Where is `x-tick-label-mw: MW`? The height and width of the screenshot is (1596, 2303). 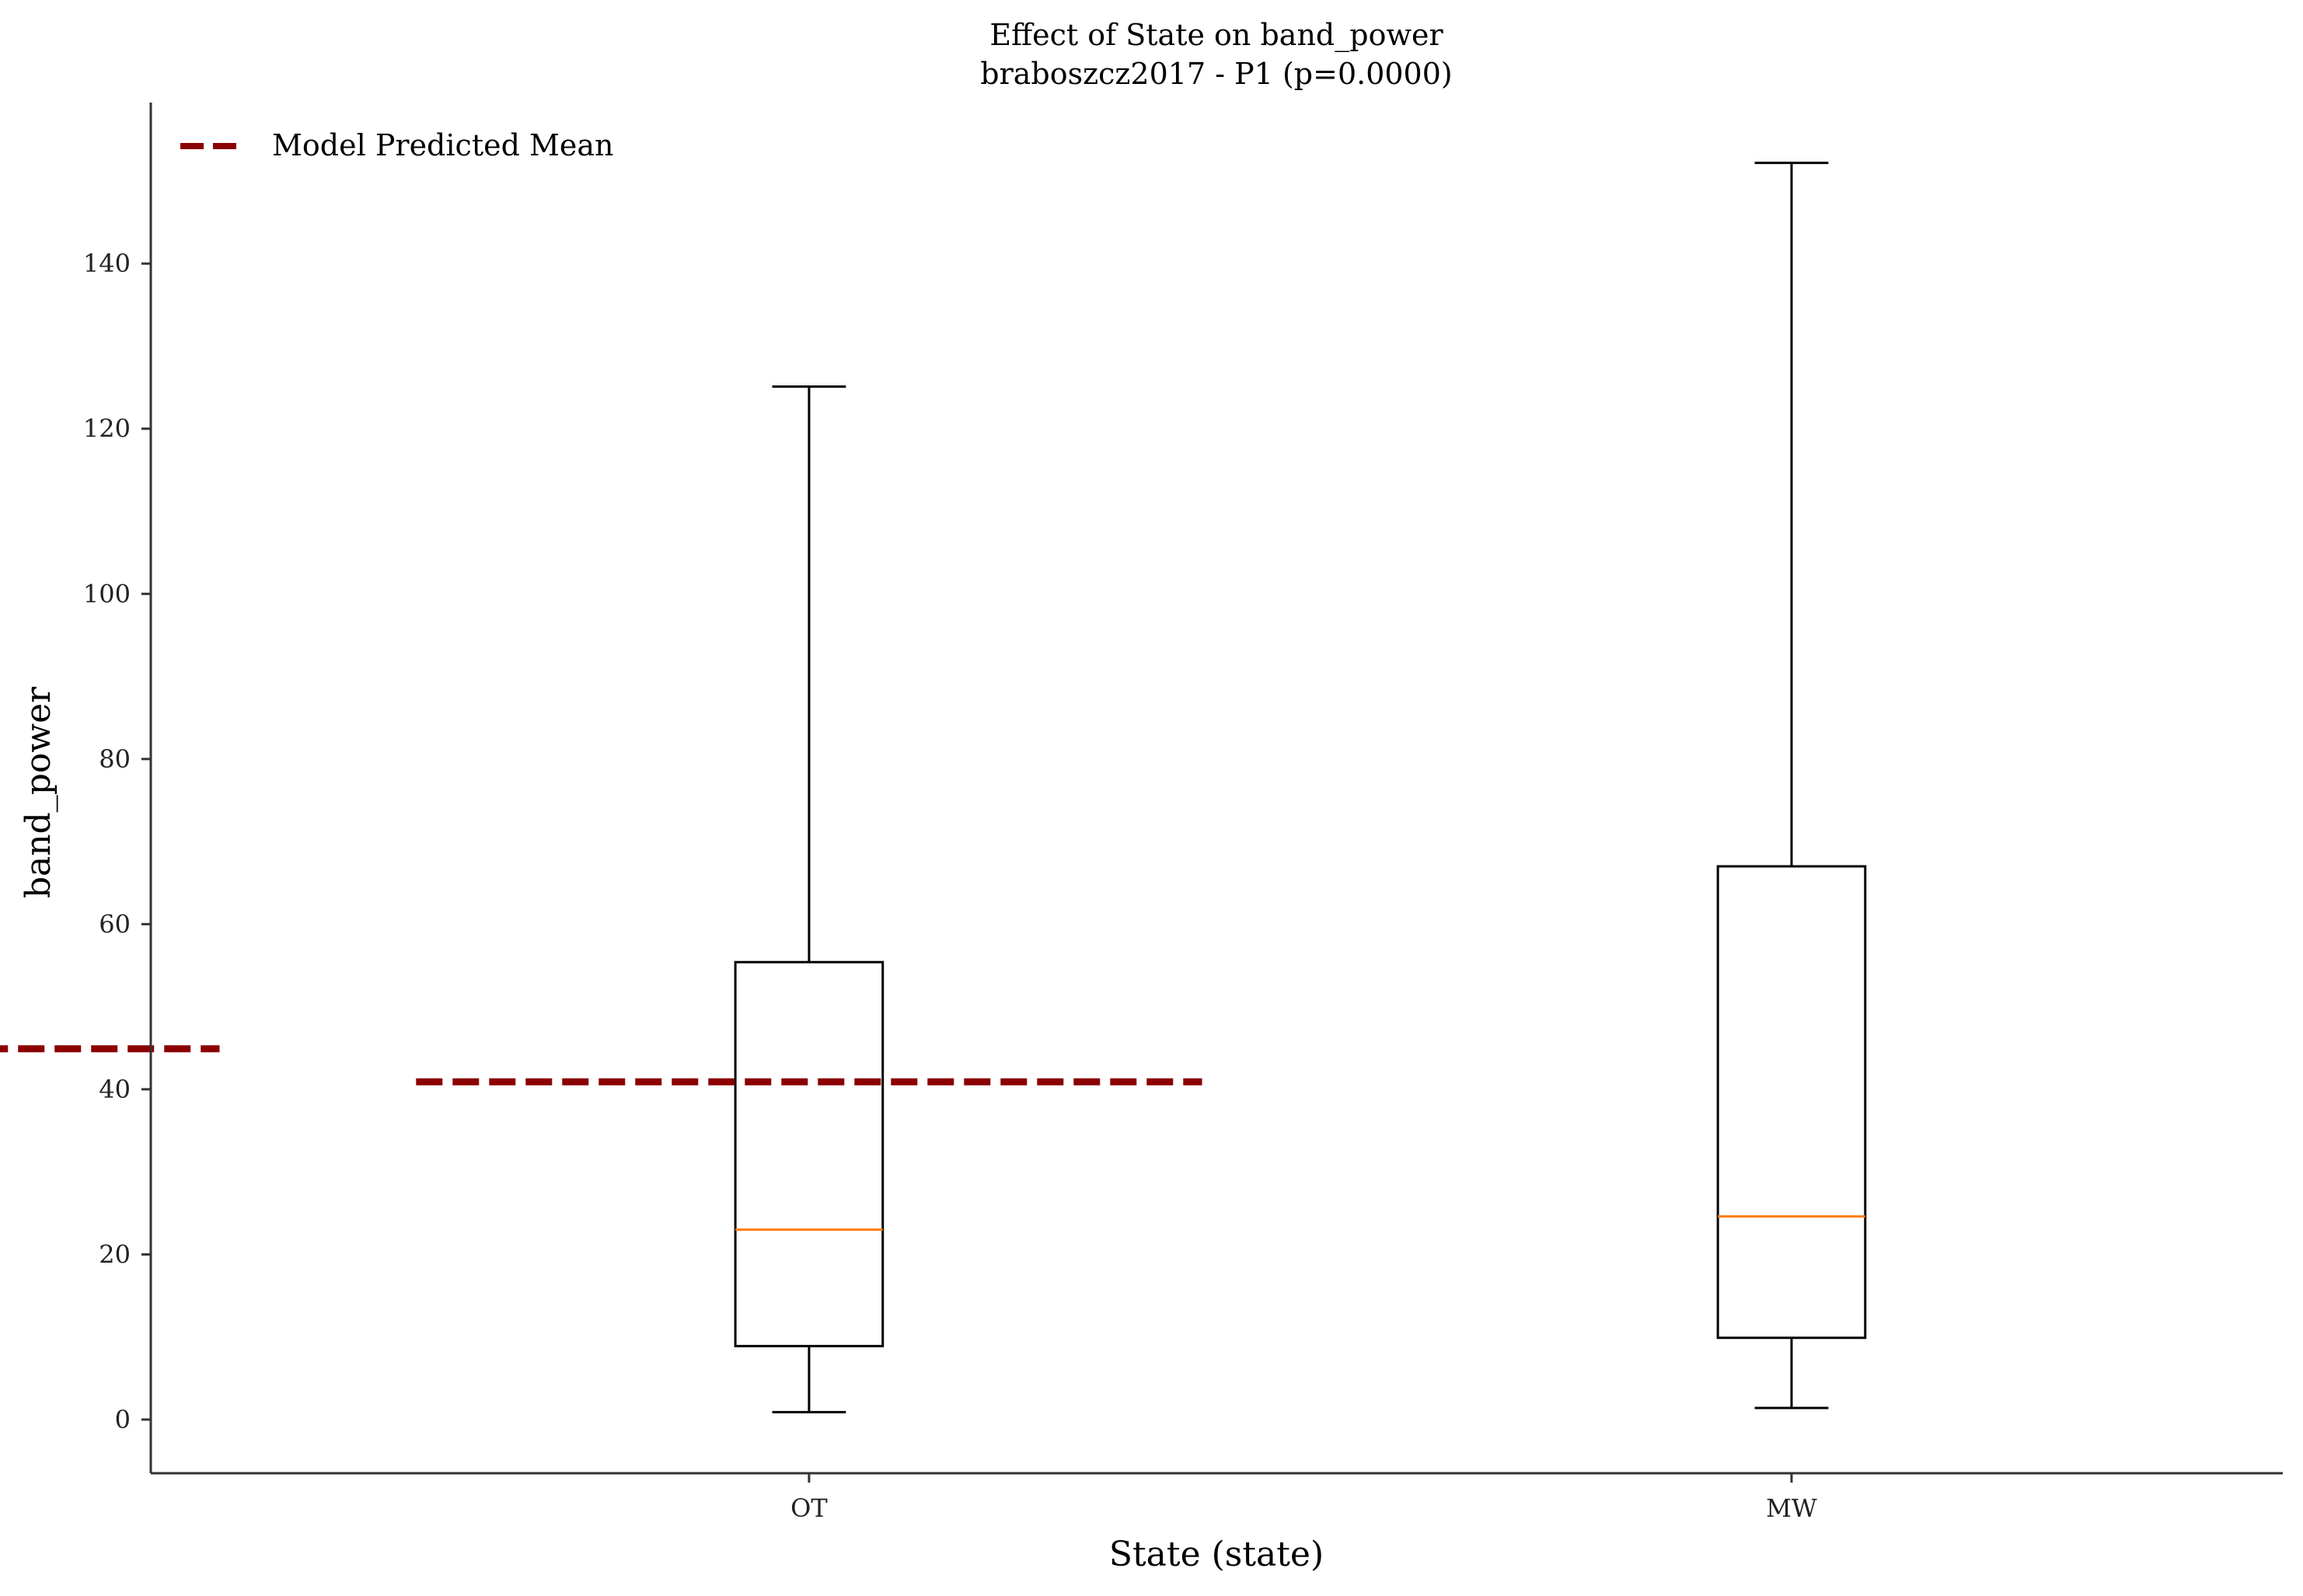
x-tick-label-mw: MW is located at coordinates (1791, 1508).